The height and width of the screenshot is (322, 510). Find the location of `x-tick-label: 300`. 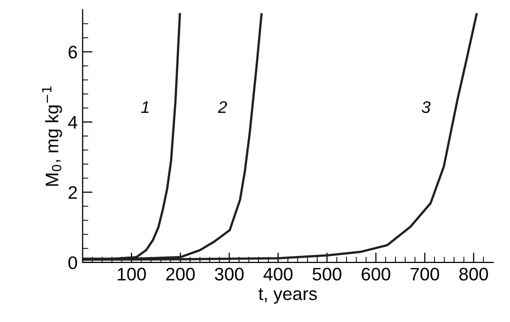

x-tick-label: 300 is located at coordinates (229, 274).